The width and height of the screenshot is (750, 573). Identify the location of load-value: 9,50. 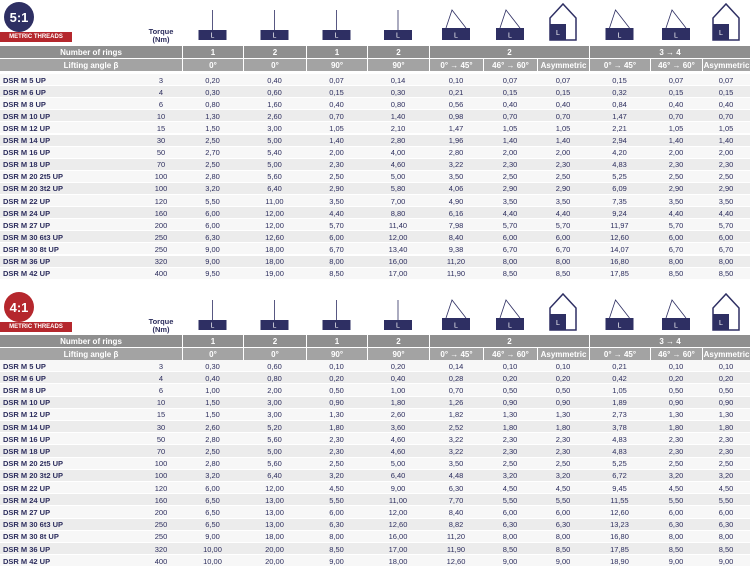
(212, 274).